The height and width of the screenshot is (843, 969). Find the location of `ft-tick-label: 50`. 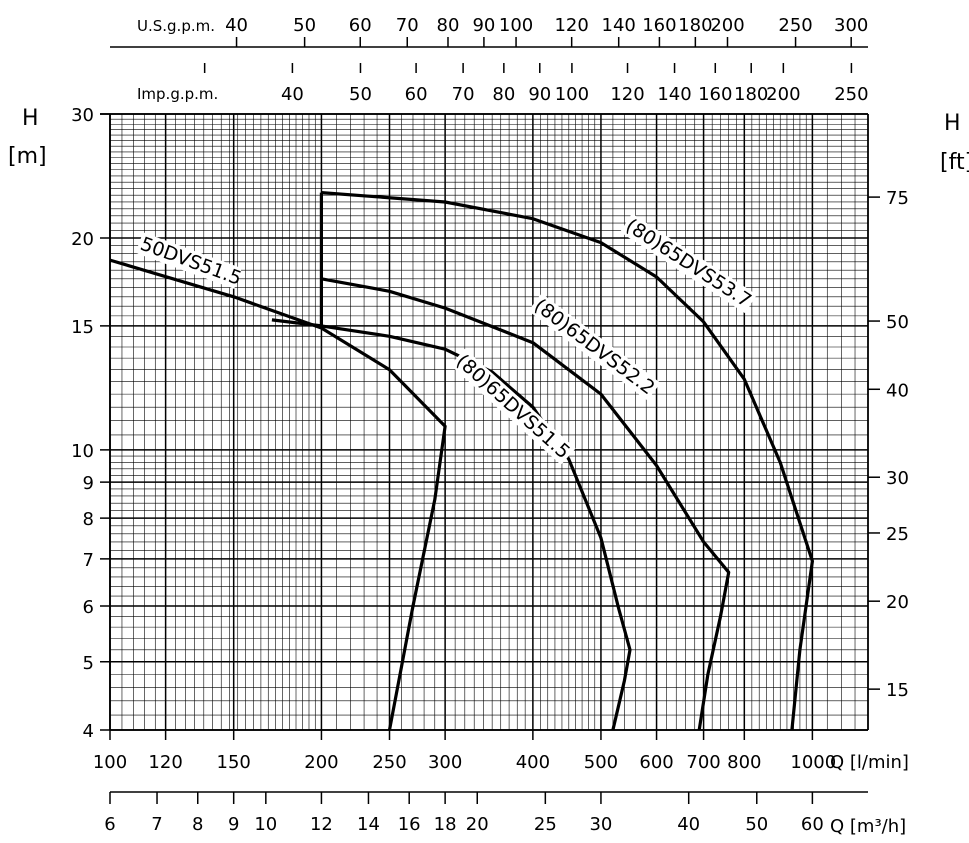

ft-tick-label: 50 is located at coordinates (897, 322).